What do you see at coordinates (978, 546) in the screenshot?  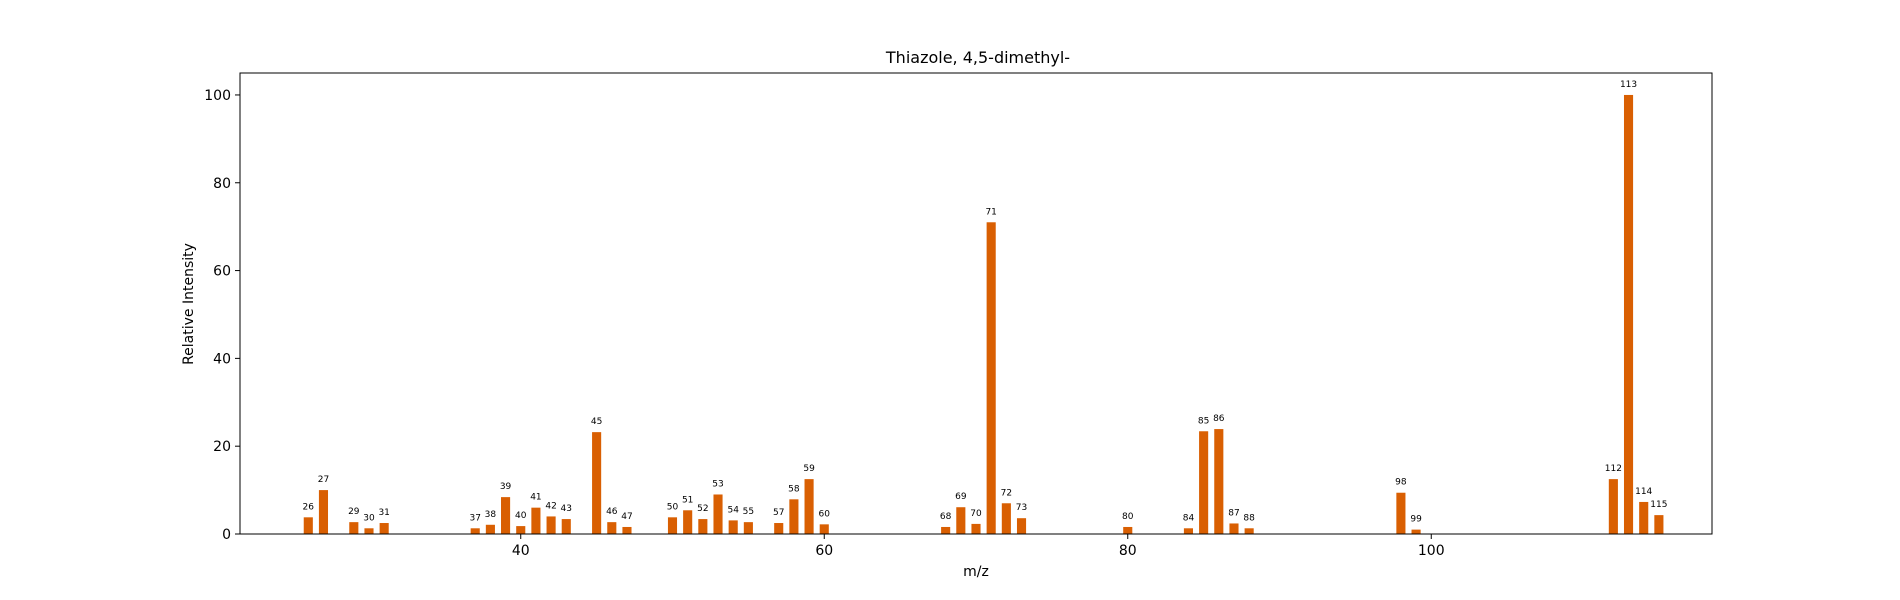 I see `x-axis: 40 60 80 100` at bounding box center [978, 546].